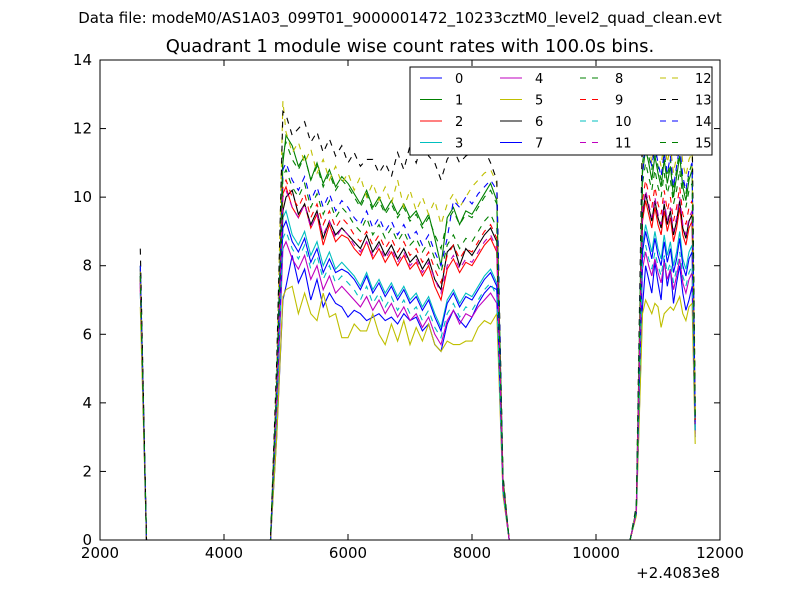 Image resolution: width=800 pixels, height=600 pixels. I want to click on legend-label-7: 7, so click(539, 144).